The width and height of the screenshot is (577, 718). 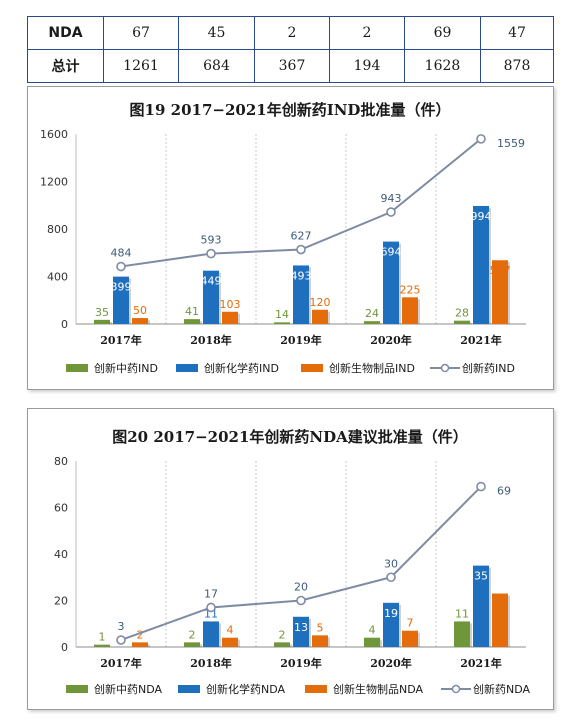 What do you see at coordinates (211, 593) in the screenshot?
I see `line-data-label: 17` at bounding box center [211, 593].